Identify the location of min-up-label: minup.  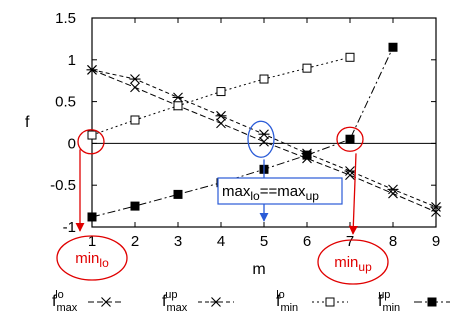
(353, 264).